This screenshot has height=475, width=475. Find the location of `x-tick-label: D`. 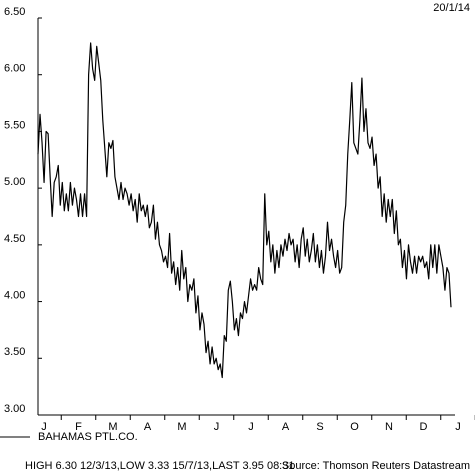

x-tick-label: D is located at coordinates (424, 427).